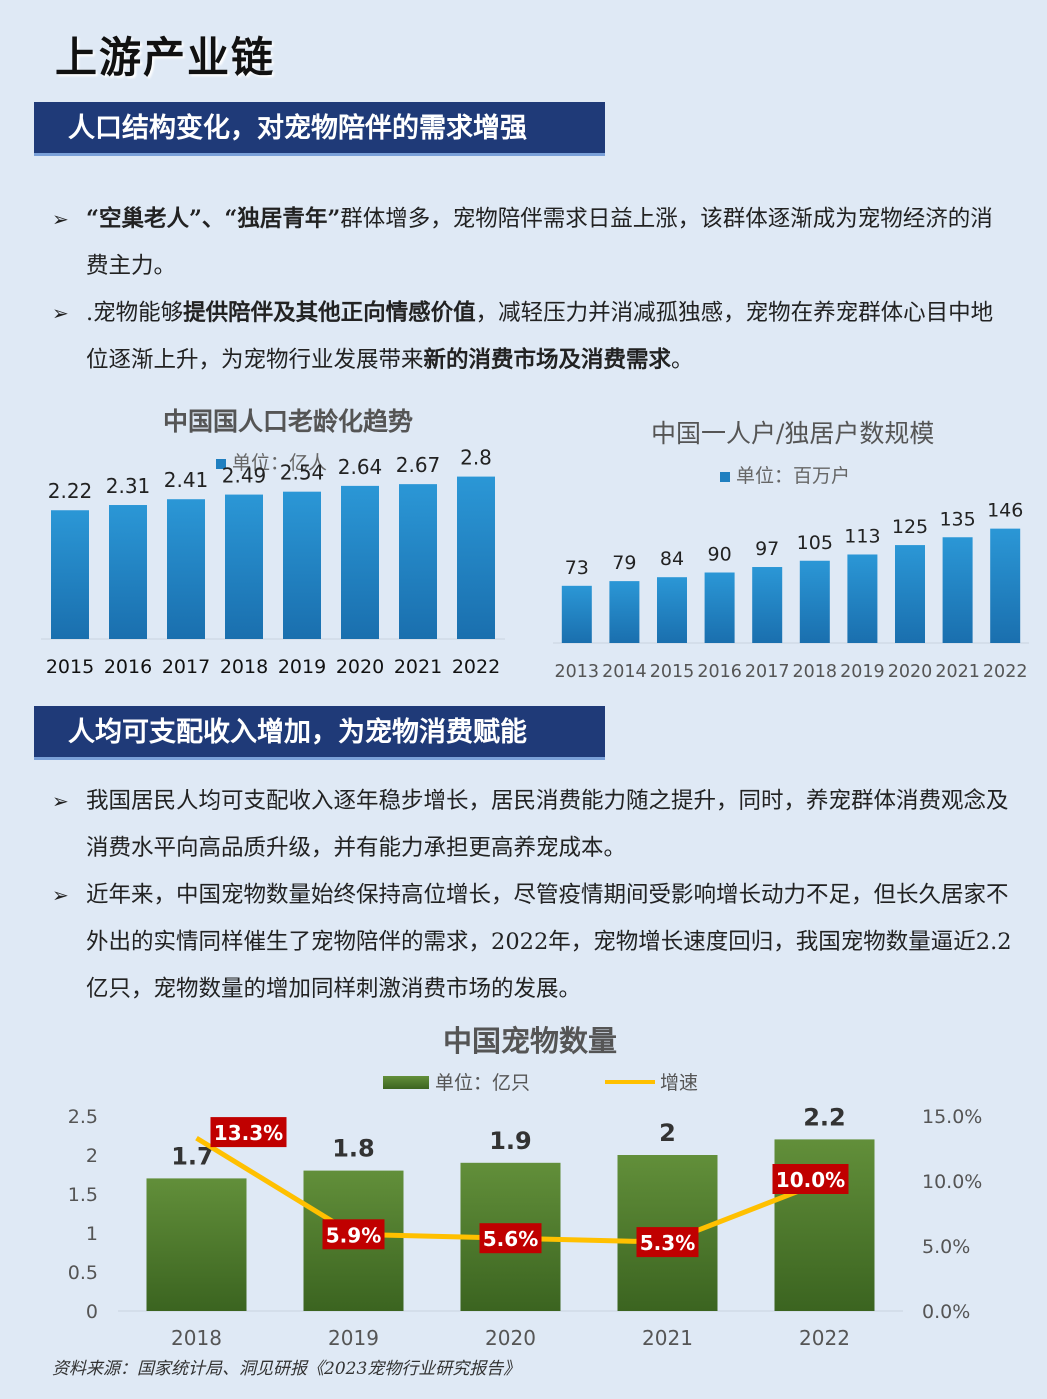  I want to click on legend-swatch-bars, so click(406, 1082).